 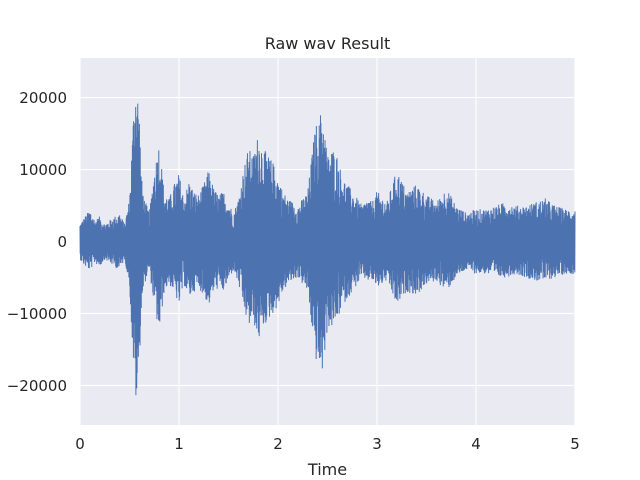 What do you see at coordinates (377, 444) in the screenshot?
I see `x-tick-label: 3` at bounding box center [377, 444].